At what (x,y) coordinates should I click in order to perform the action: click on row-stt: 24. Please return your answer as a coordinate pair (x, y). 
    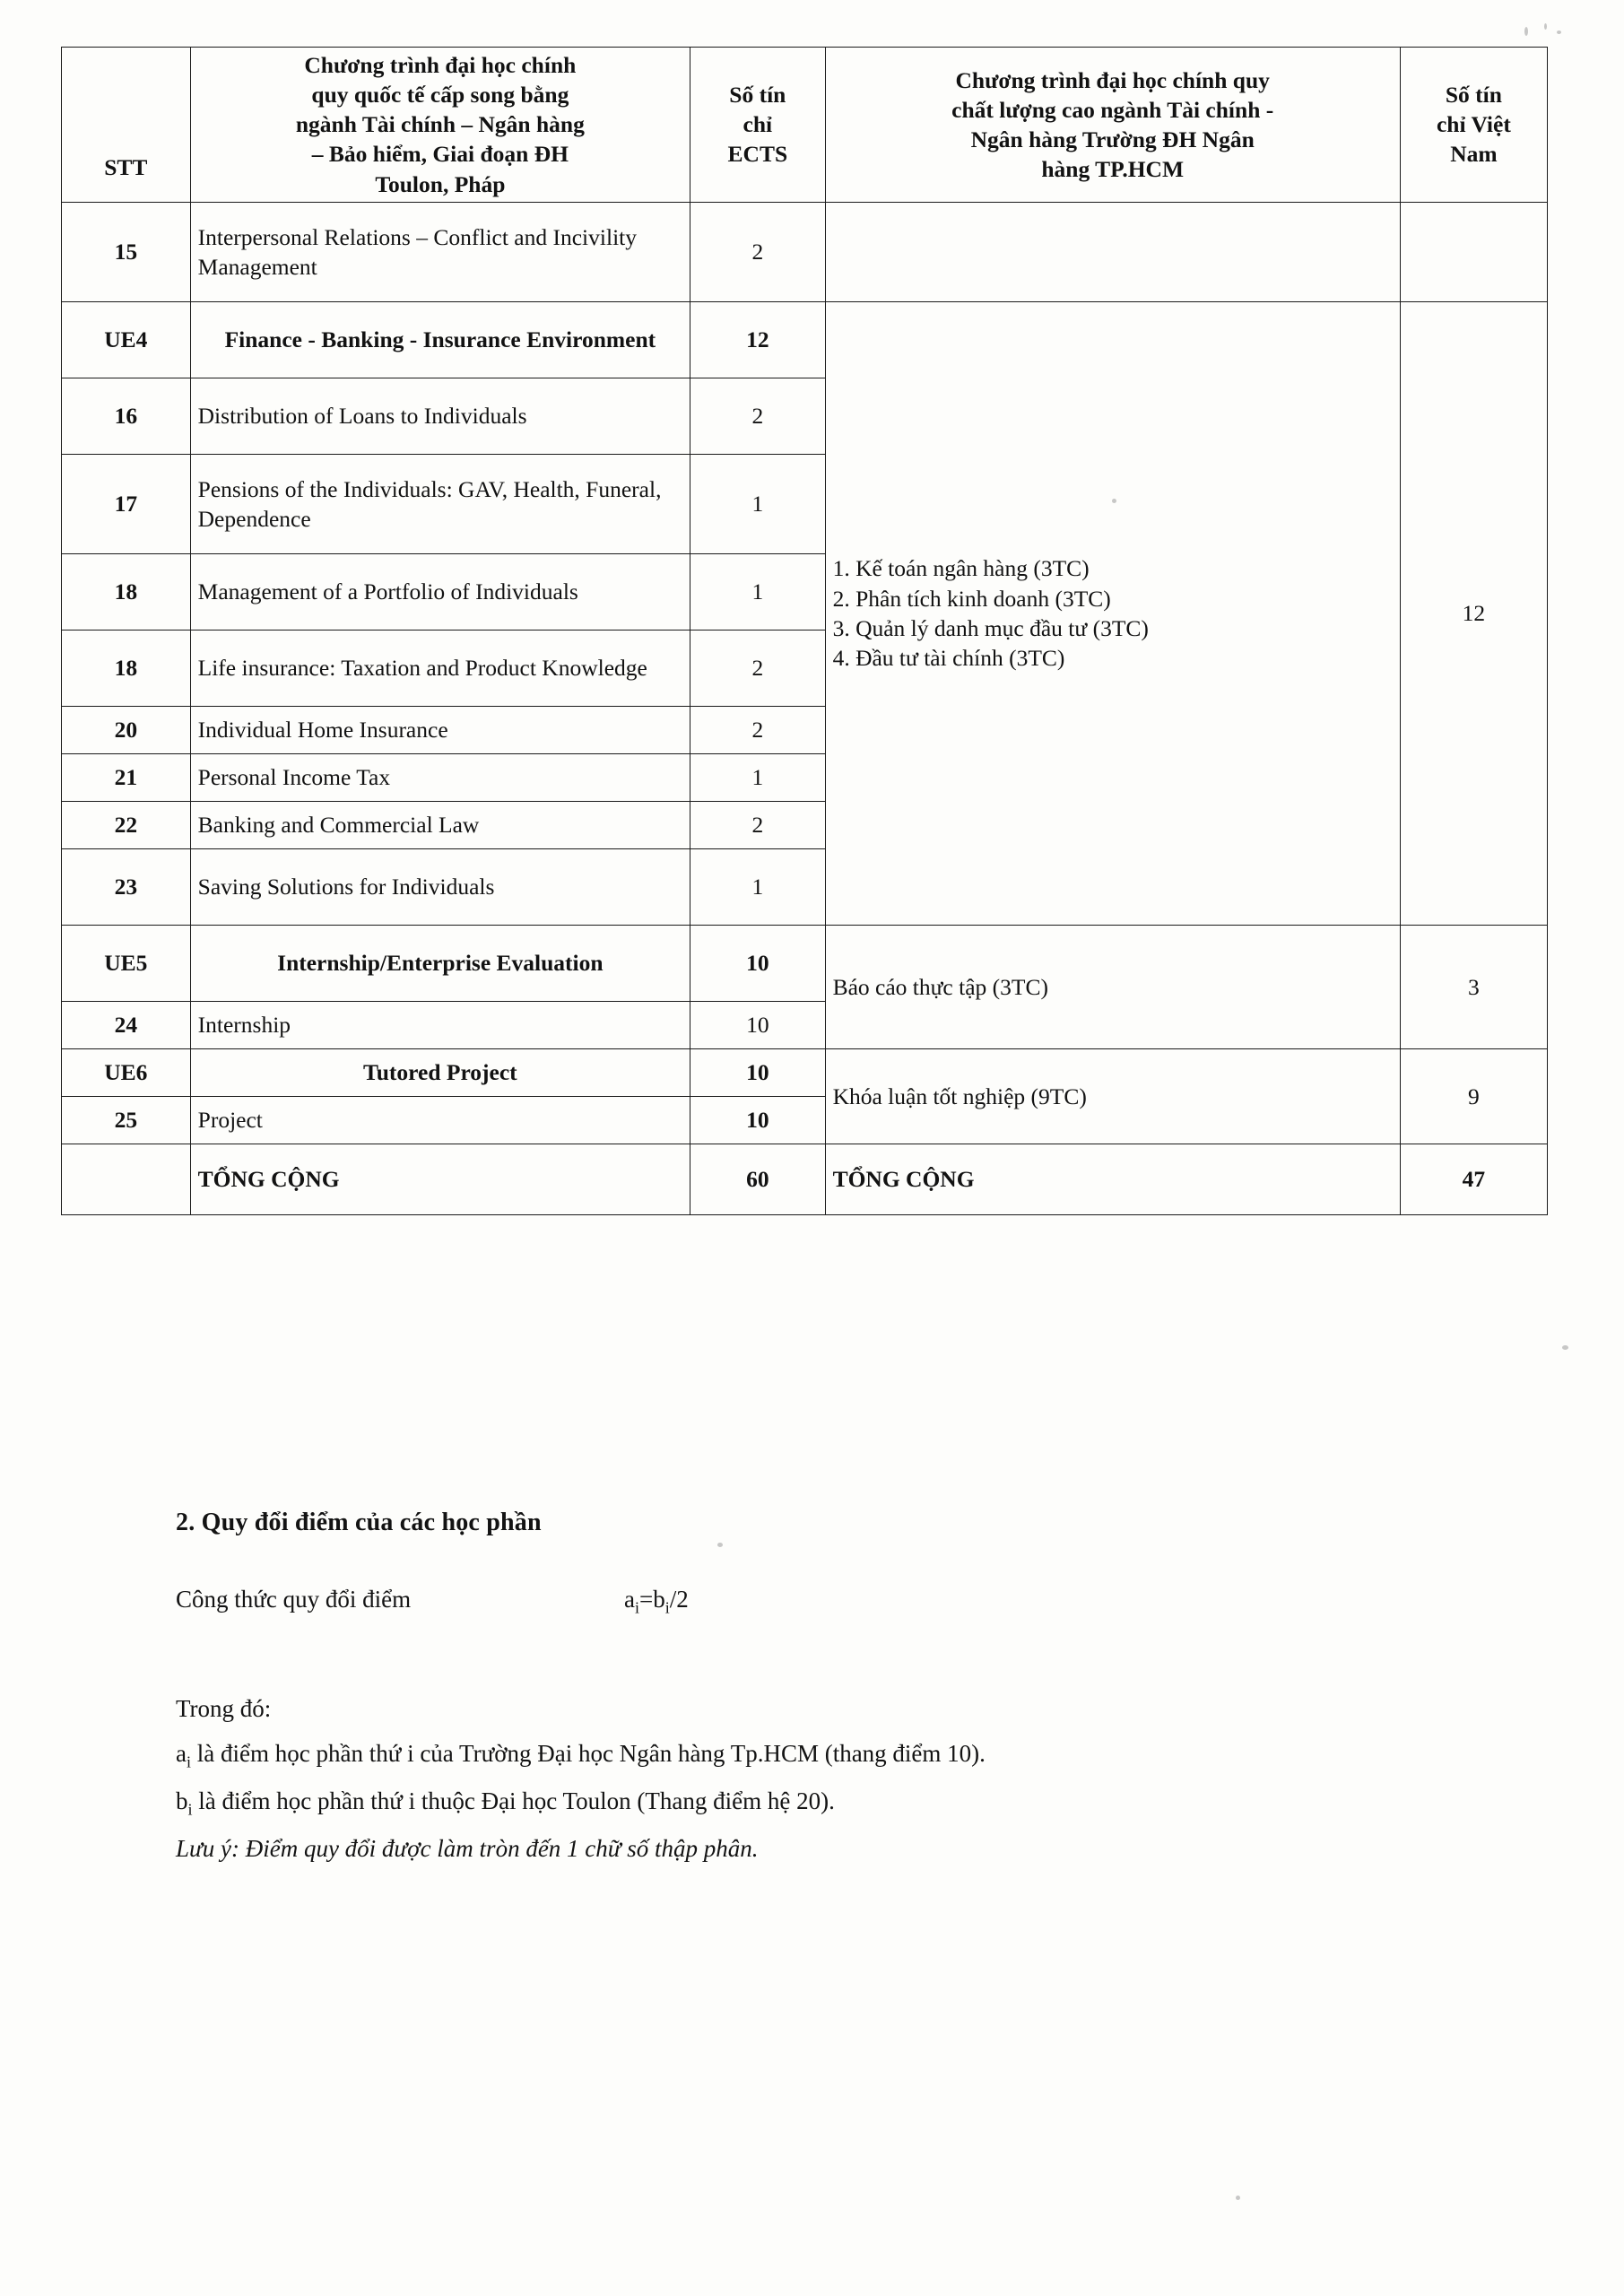
    Looking at the image, I should click on (126, 1024).